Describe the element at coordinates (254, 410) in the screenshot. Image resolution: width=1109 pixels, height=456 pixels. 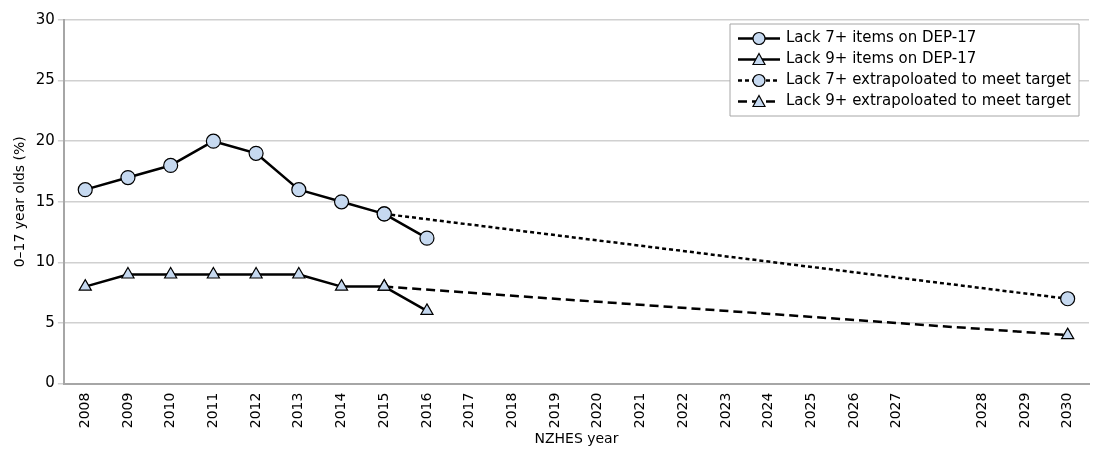
I see `x-tick-label: 2012` at that location.